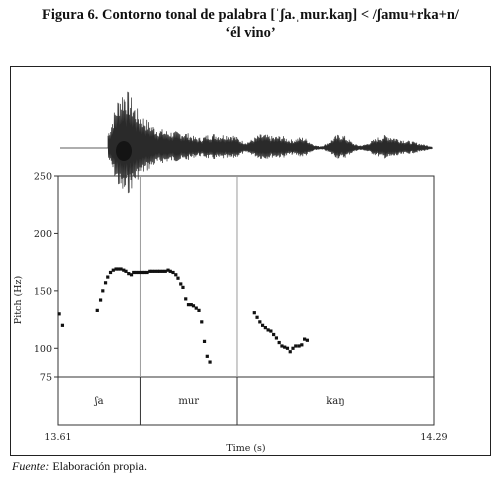 Image resolution: width=501 pixels, height=483 pixels. Describe the element at coordinates (43, 291) in the screenshot. I see `y-tick-label: 150` at that location.